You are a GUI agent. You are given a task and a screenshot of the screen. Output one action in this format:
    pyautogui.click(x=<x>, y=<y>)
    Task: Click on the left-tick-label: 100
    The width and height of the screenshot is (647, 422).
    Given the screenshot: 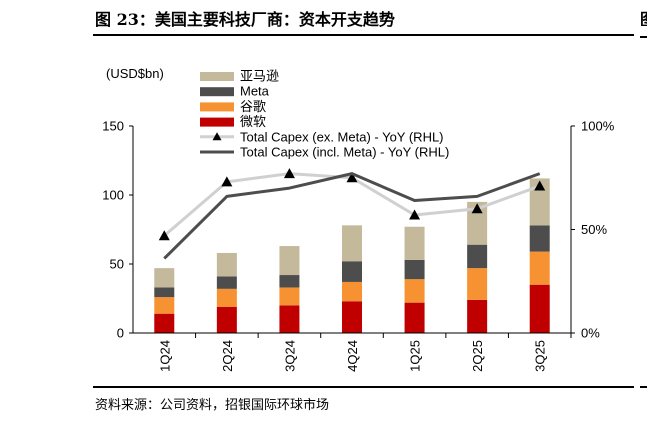 What is the action you would take?
    pyautogui.click(x=113, y=195)
    